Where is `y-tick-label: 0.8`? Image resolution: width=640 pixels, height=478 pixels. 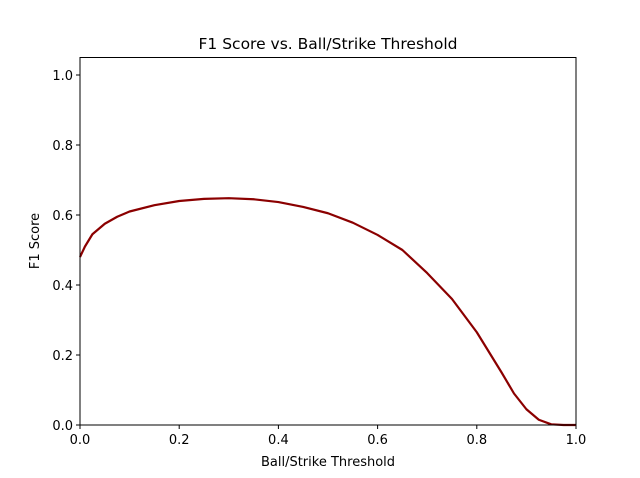 y-tick-label: 0.8 is located at coordinates (62, 146).